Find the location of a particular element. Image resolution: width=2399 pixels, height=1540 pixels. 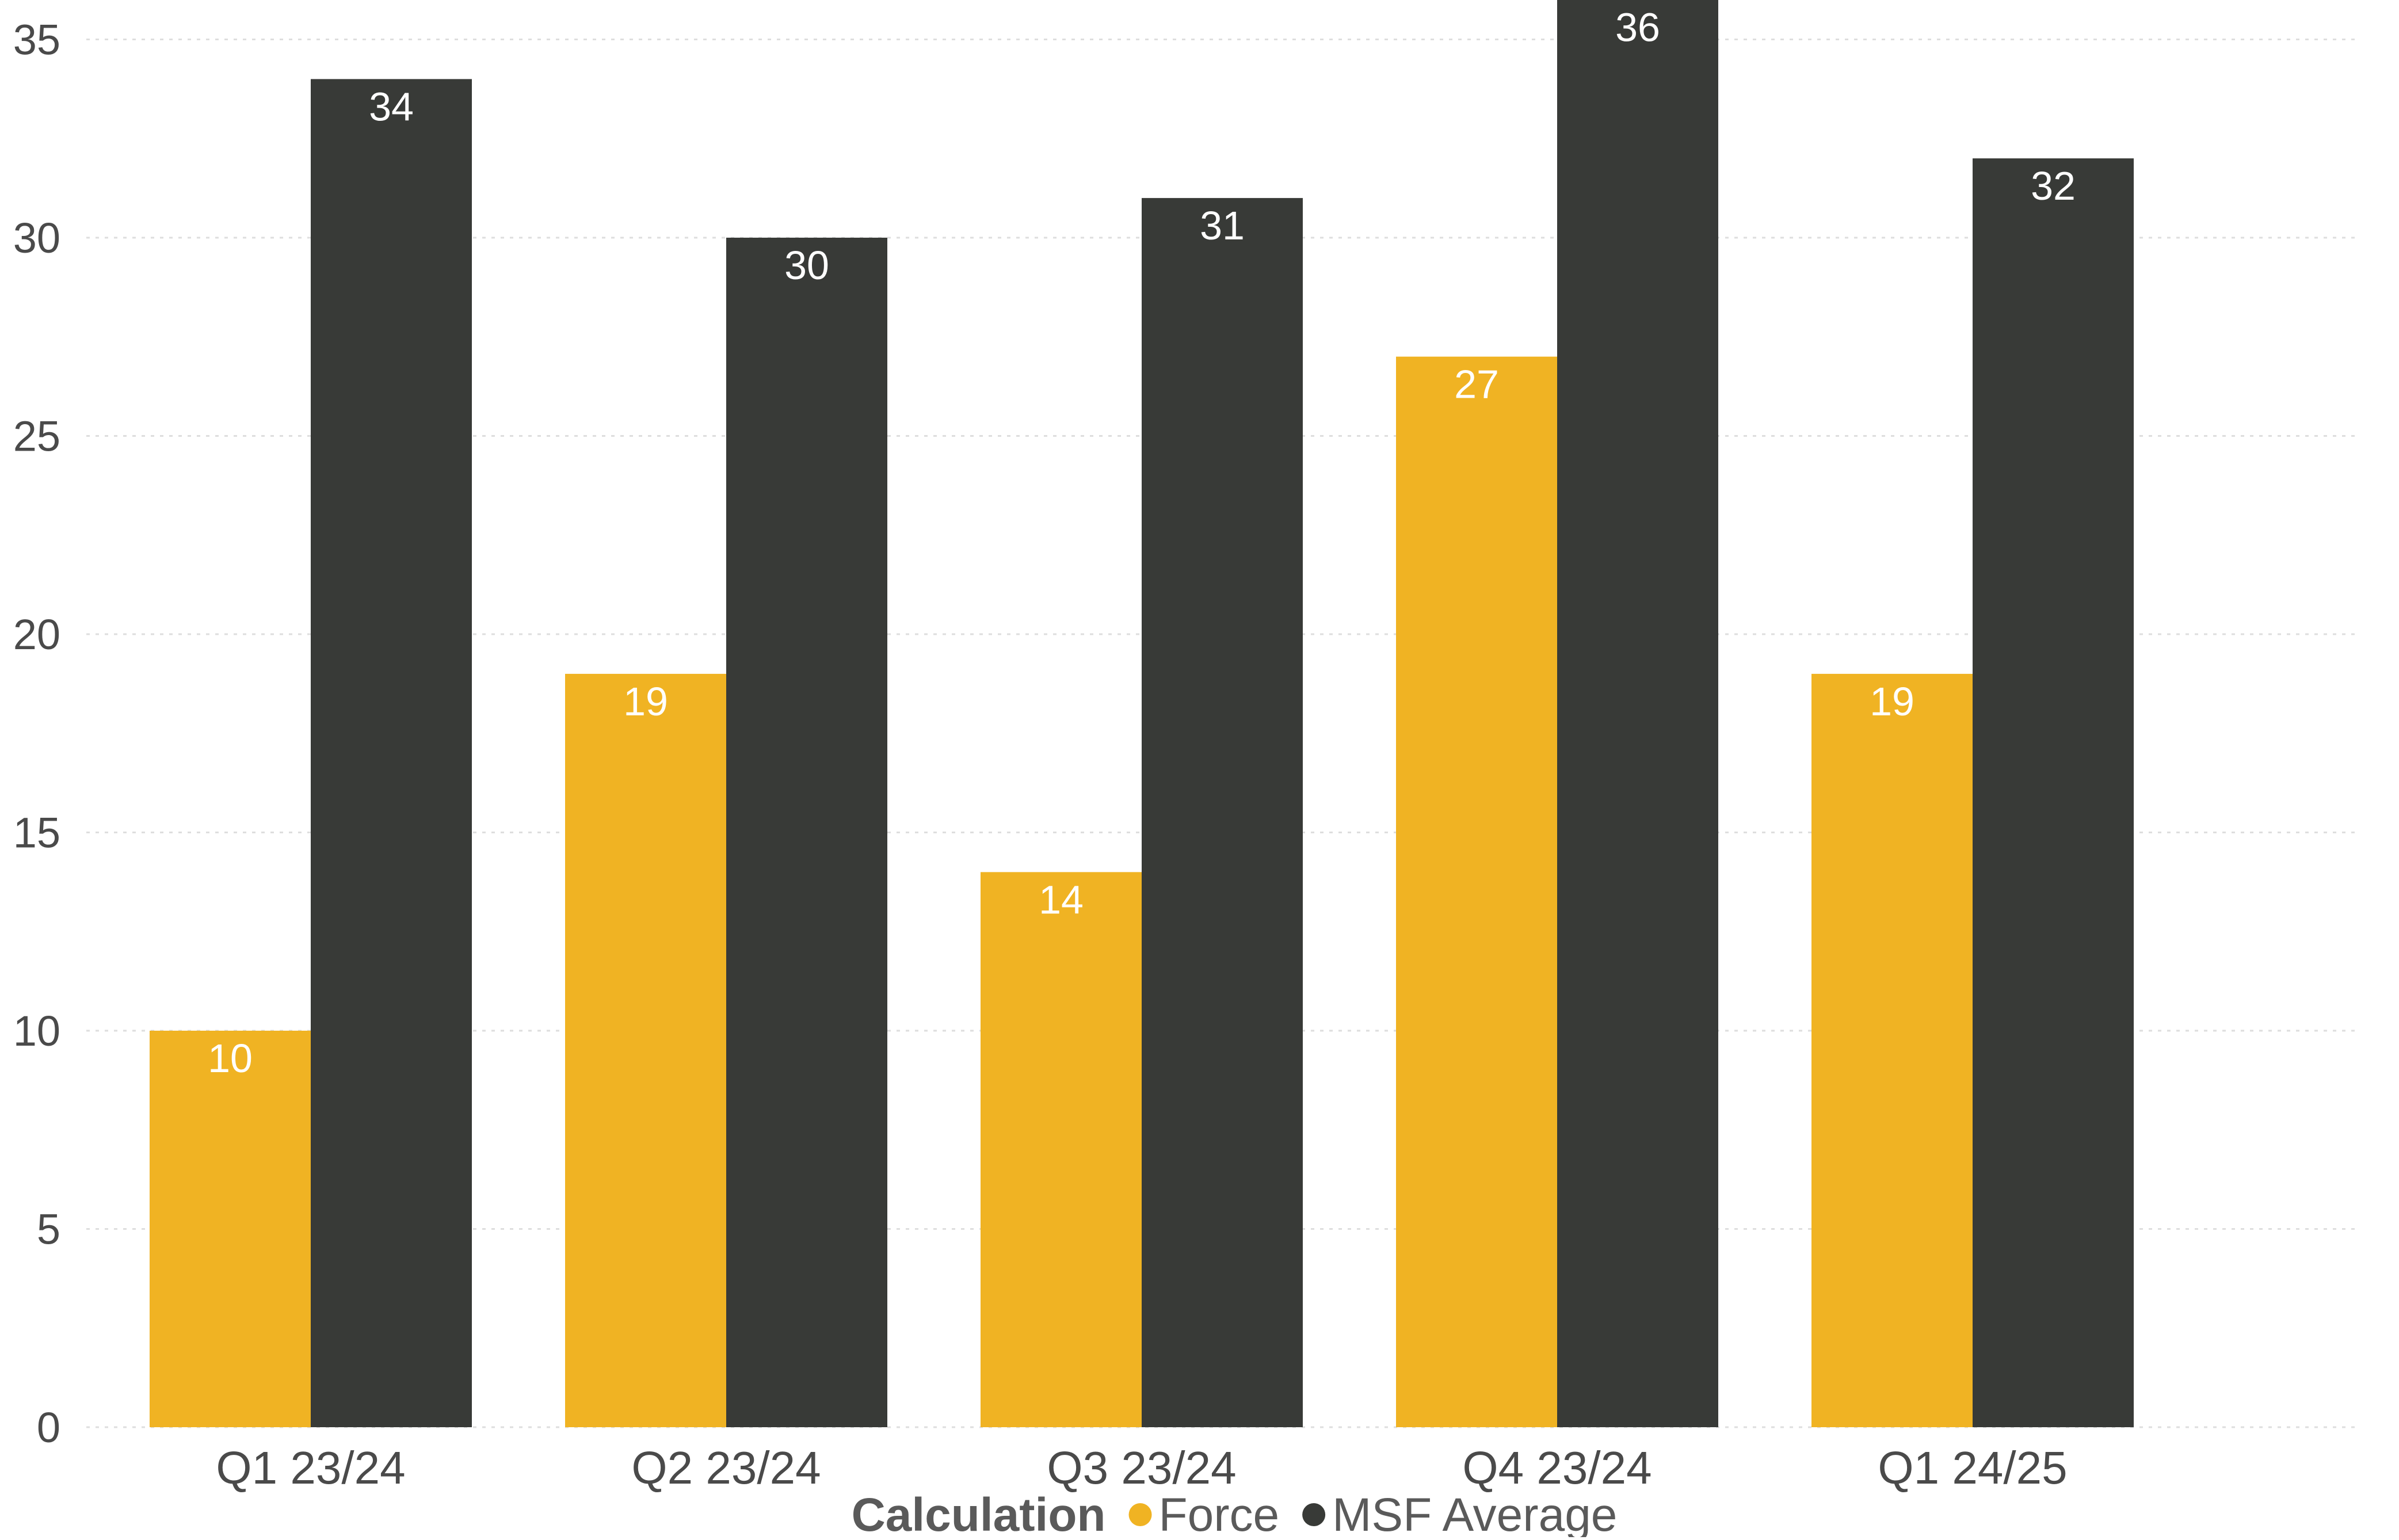

y-tick-label: 0 is located at coordinates (48, 1427).